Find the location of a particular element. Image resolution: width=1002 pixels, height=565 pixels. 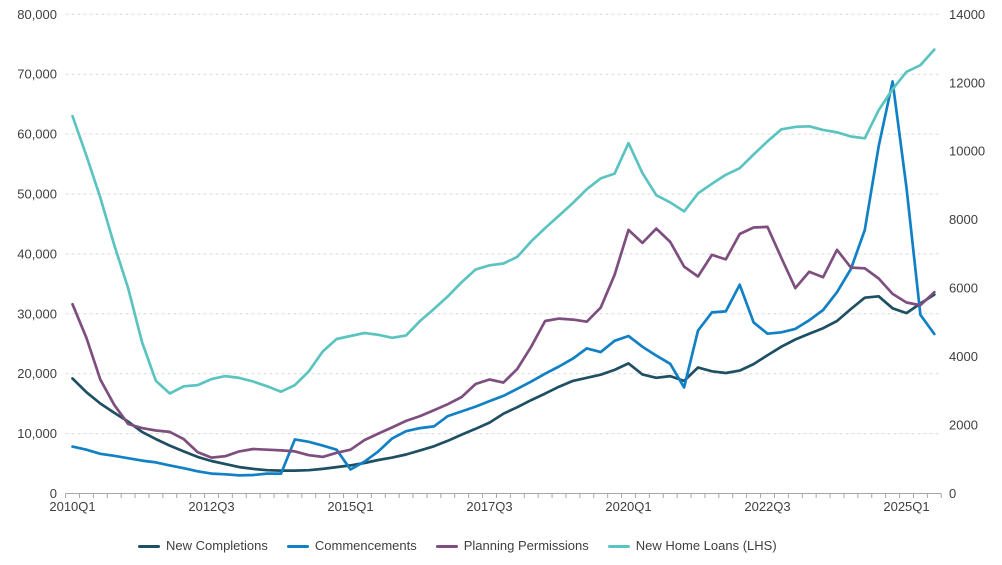

right-axis-tick-label: 4000 is located at coordinates (963, 356).